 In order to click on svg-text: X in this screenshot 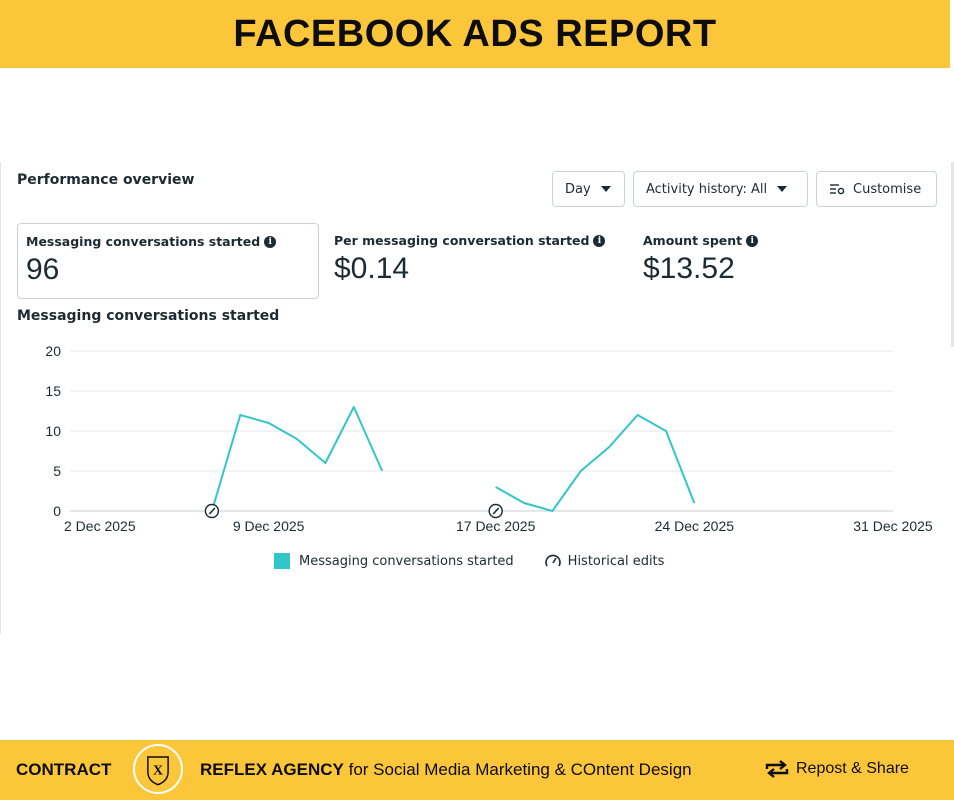, I will do `click(158, 770)`.